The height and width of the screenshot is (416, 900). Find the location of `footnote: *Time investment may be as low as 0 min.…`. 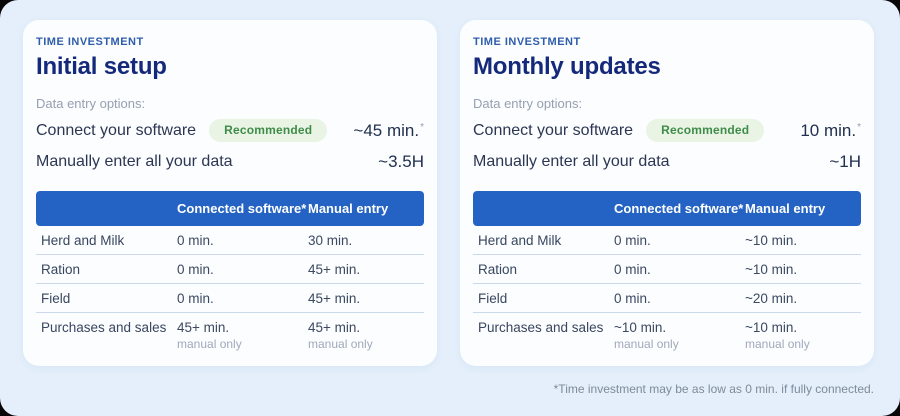

footnote: *Time investment may be as low as 0 min.… is located at coordinates (713, 389).